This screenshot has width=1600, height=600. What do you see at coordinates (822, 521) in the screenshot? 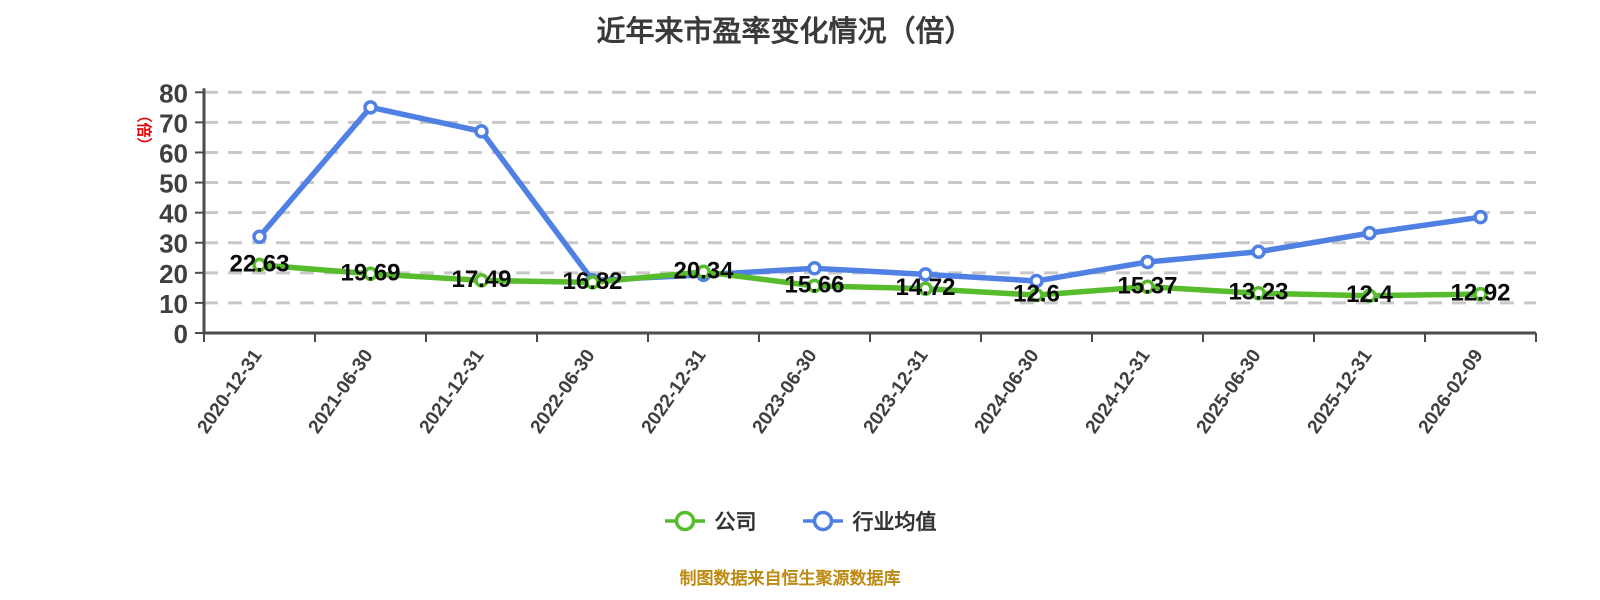
I see `legend-marker-industry-average-icon` at bounding box center [822, 521].